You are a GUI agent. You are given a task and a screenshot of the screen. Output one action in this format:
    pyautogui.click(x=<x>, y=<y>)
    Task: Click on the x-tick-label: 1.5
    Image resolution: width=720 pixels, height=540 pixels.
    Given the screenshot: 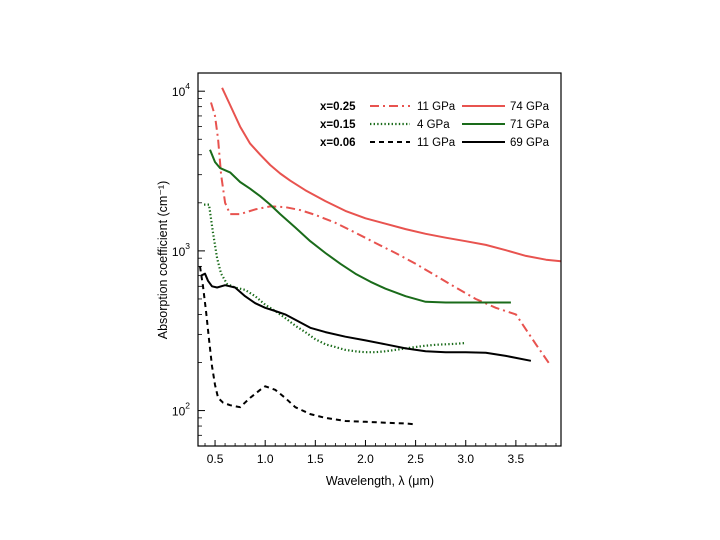 What is the action you would take?
    pyautogui.click(x=315, y=459)
    